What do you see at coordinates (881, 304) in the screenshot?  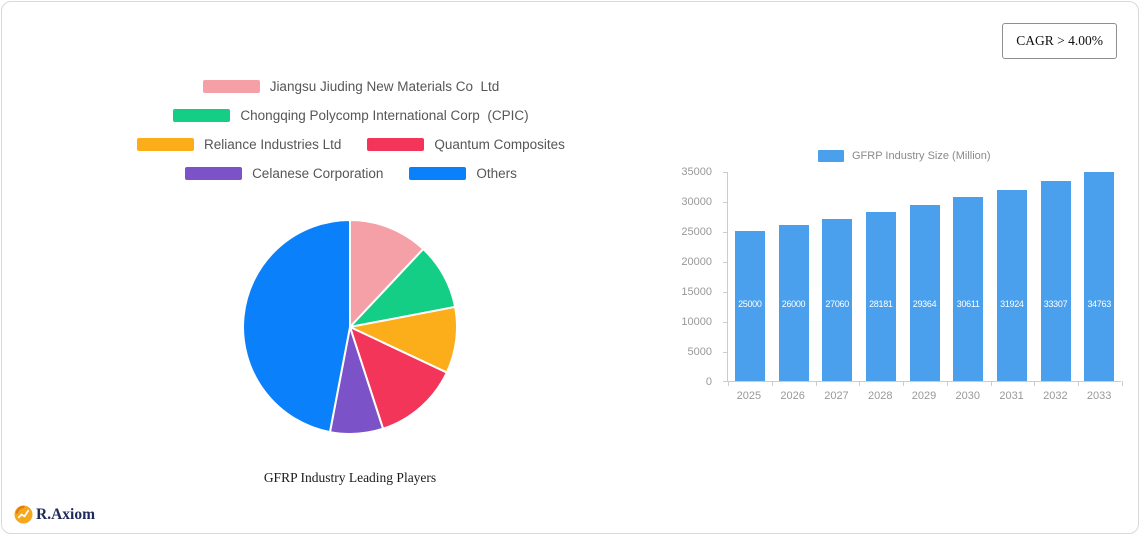 I see `bar-value-label: 28181` at bounding box center [881, 304].